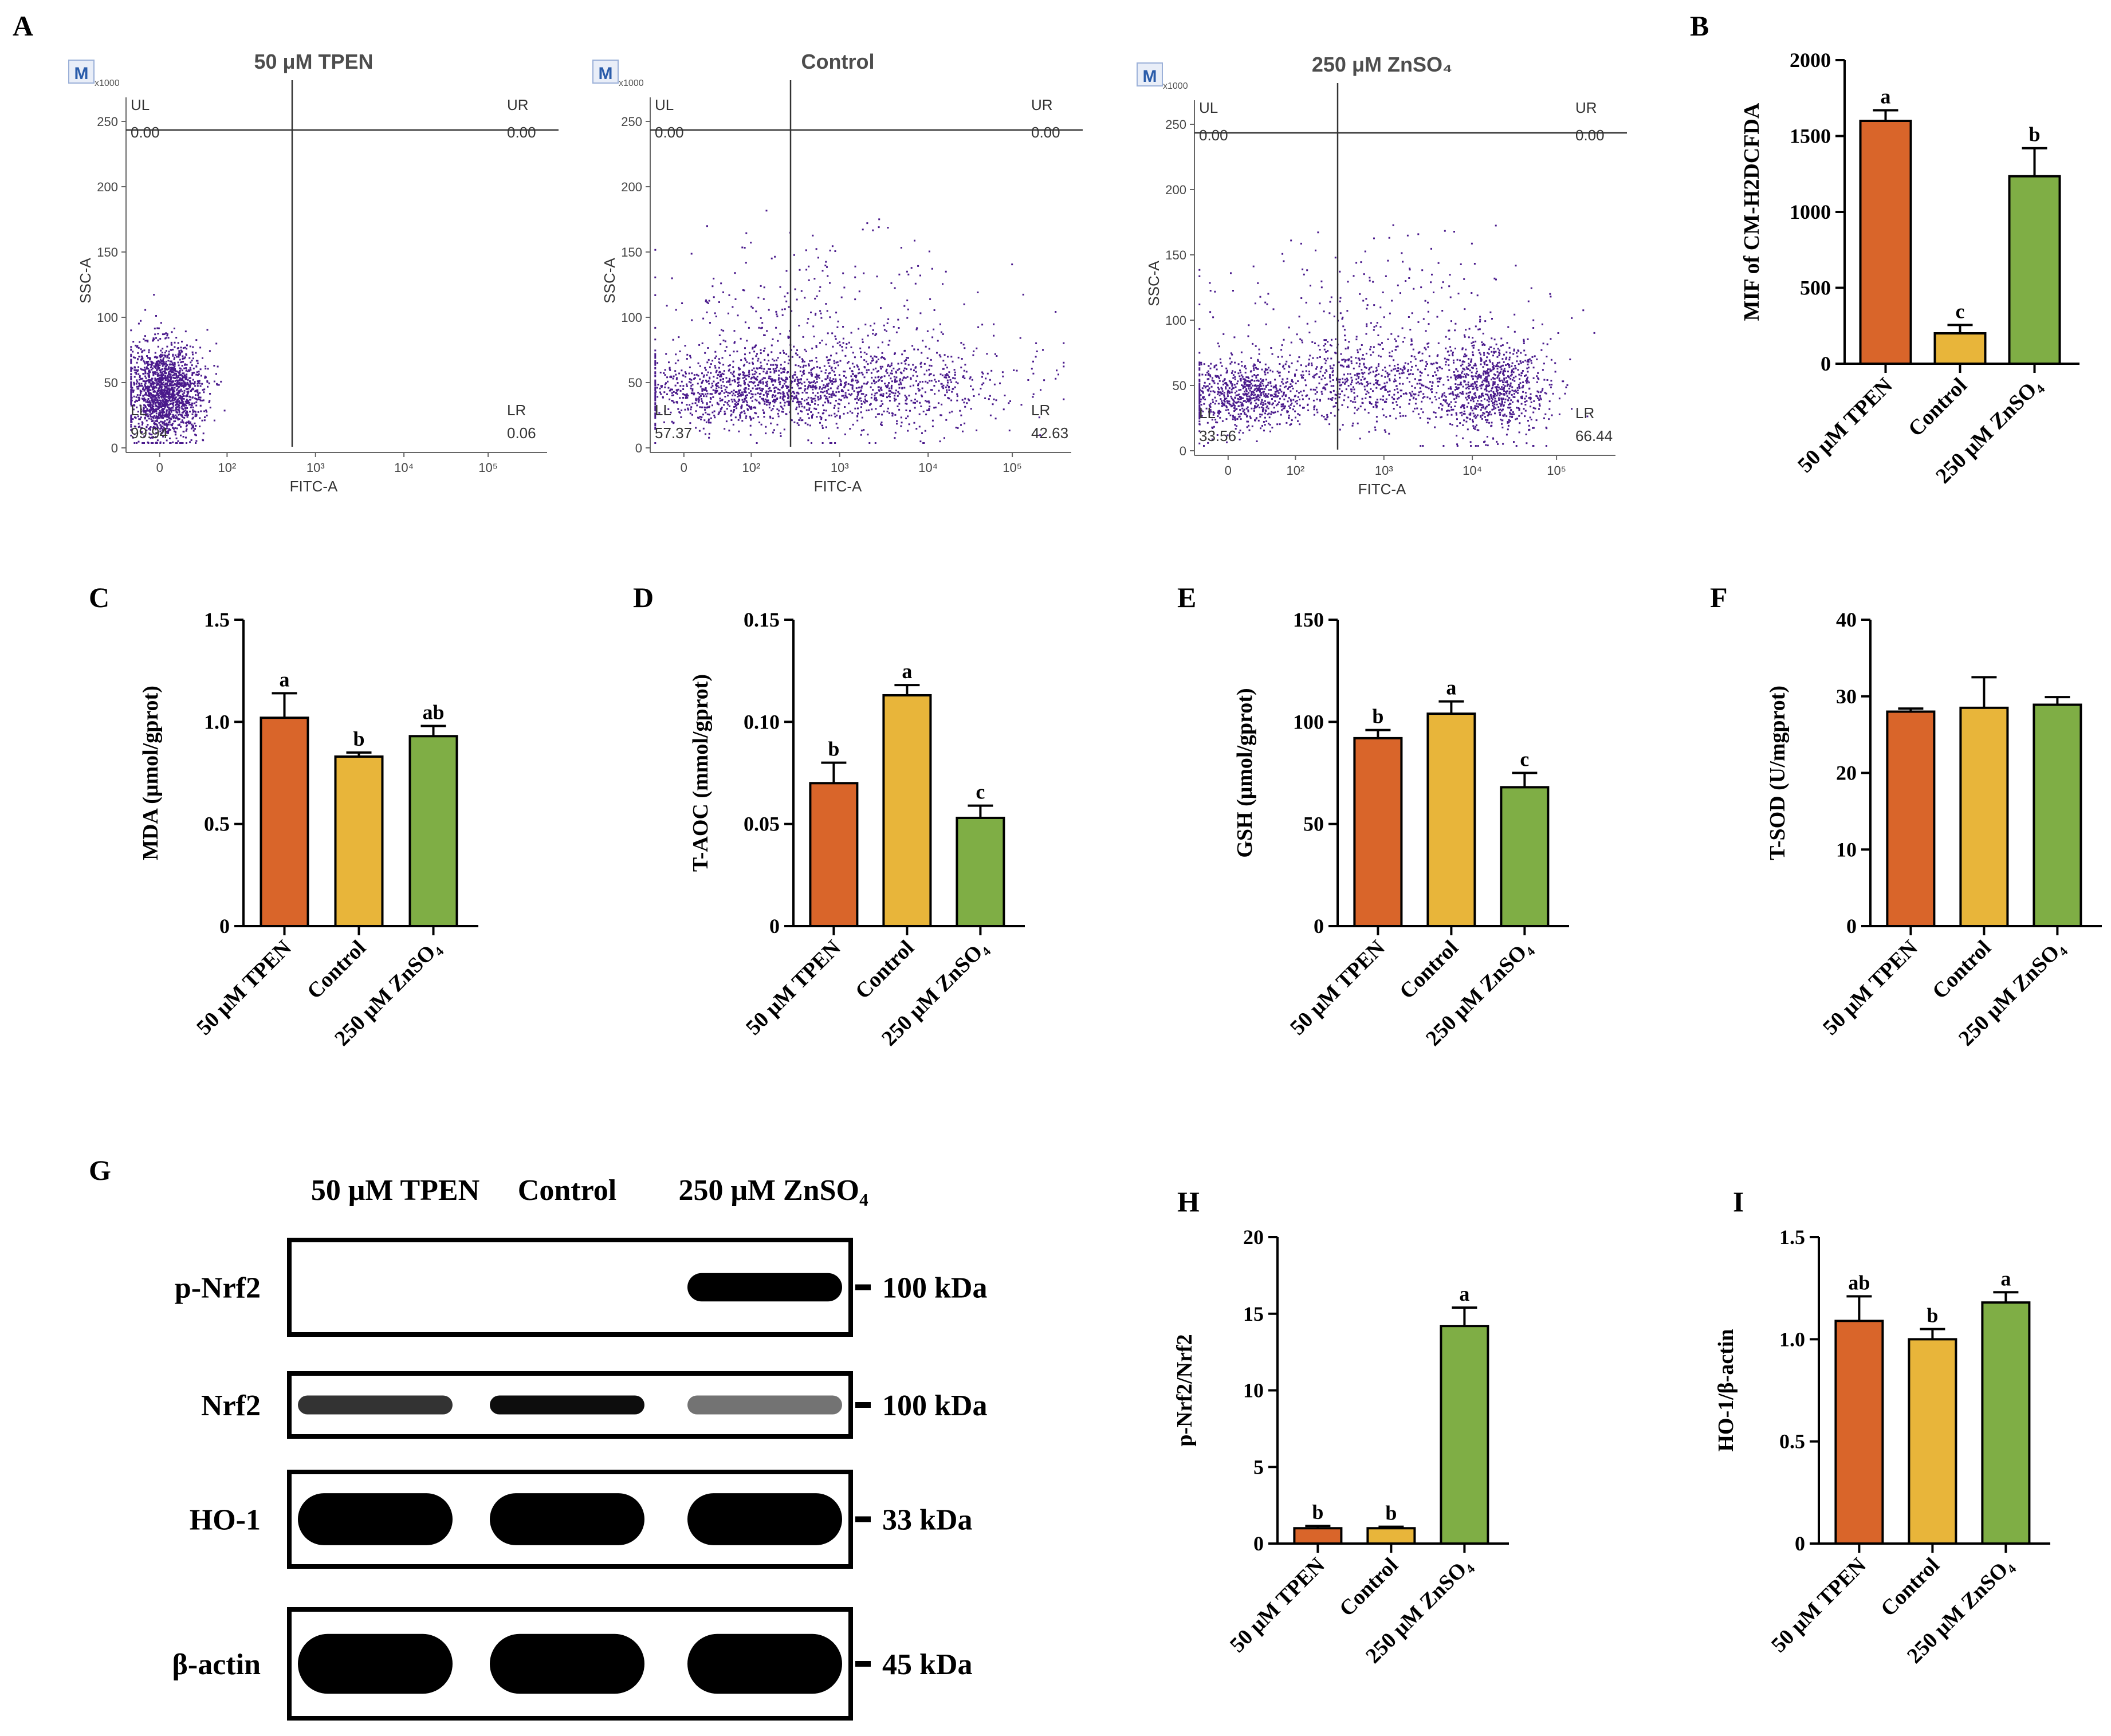 The image size is (2111, 1736). Describe the element at coordinates (433, 711) in the screenshot. I see `significance-letter: ab` at that location.